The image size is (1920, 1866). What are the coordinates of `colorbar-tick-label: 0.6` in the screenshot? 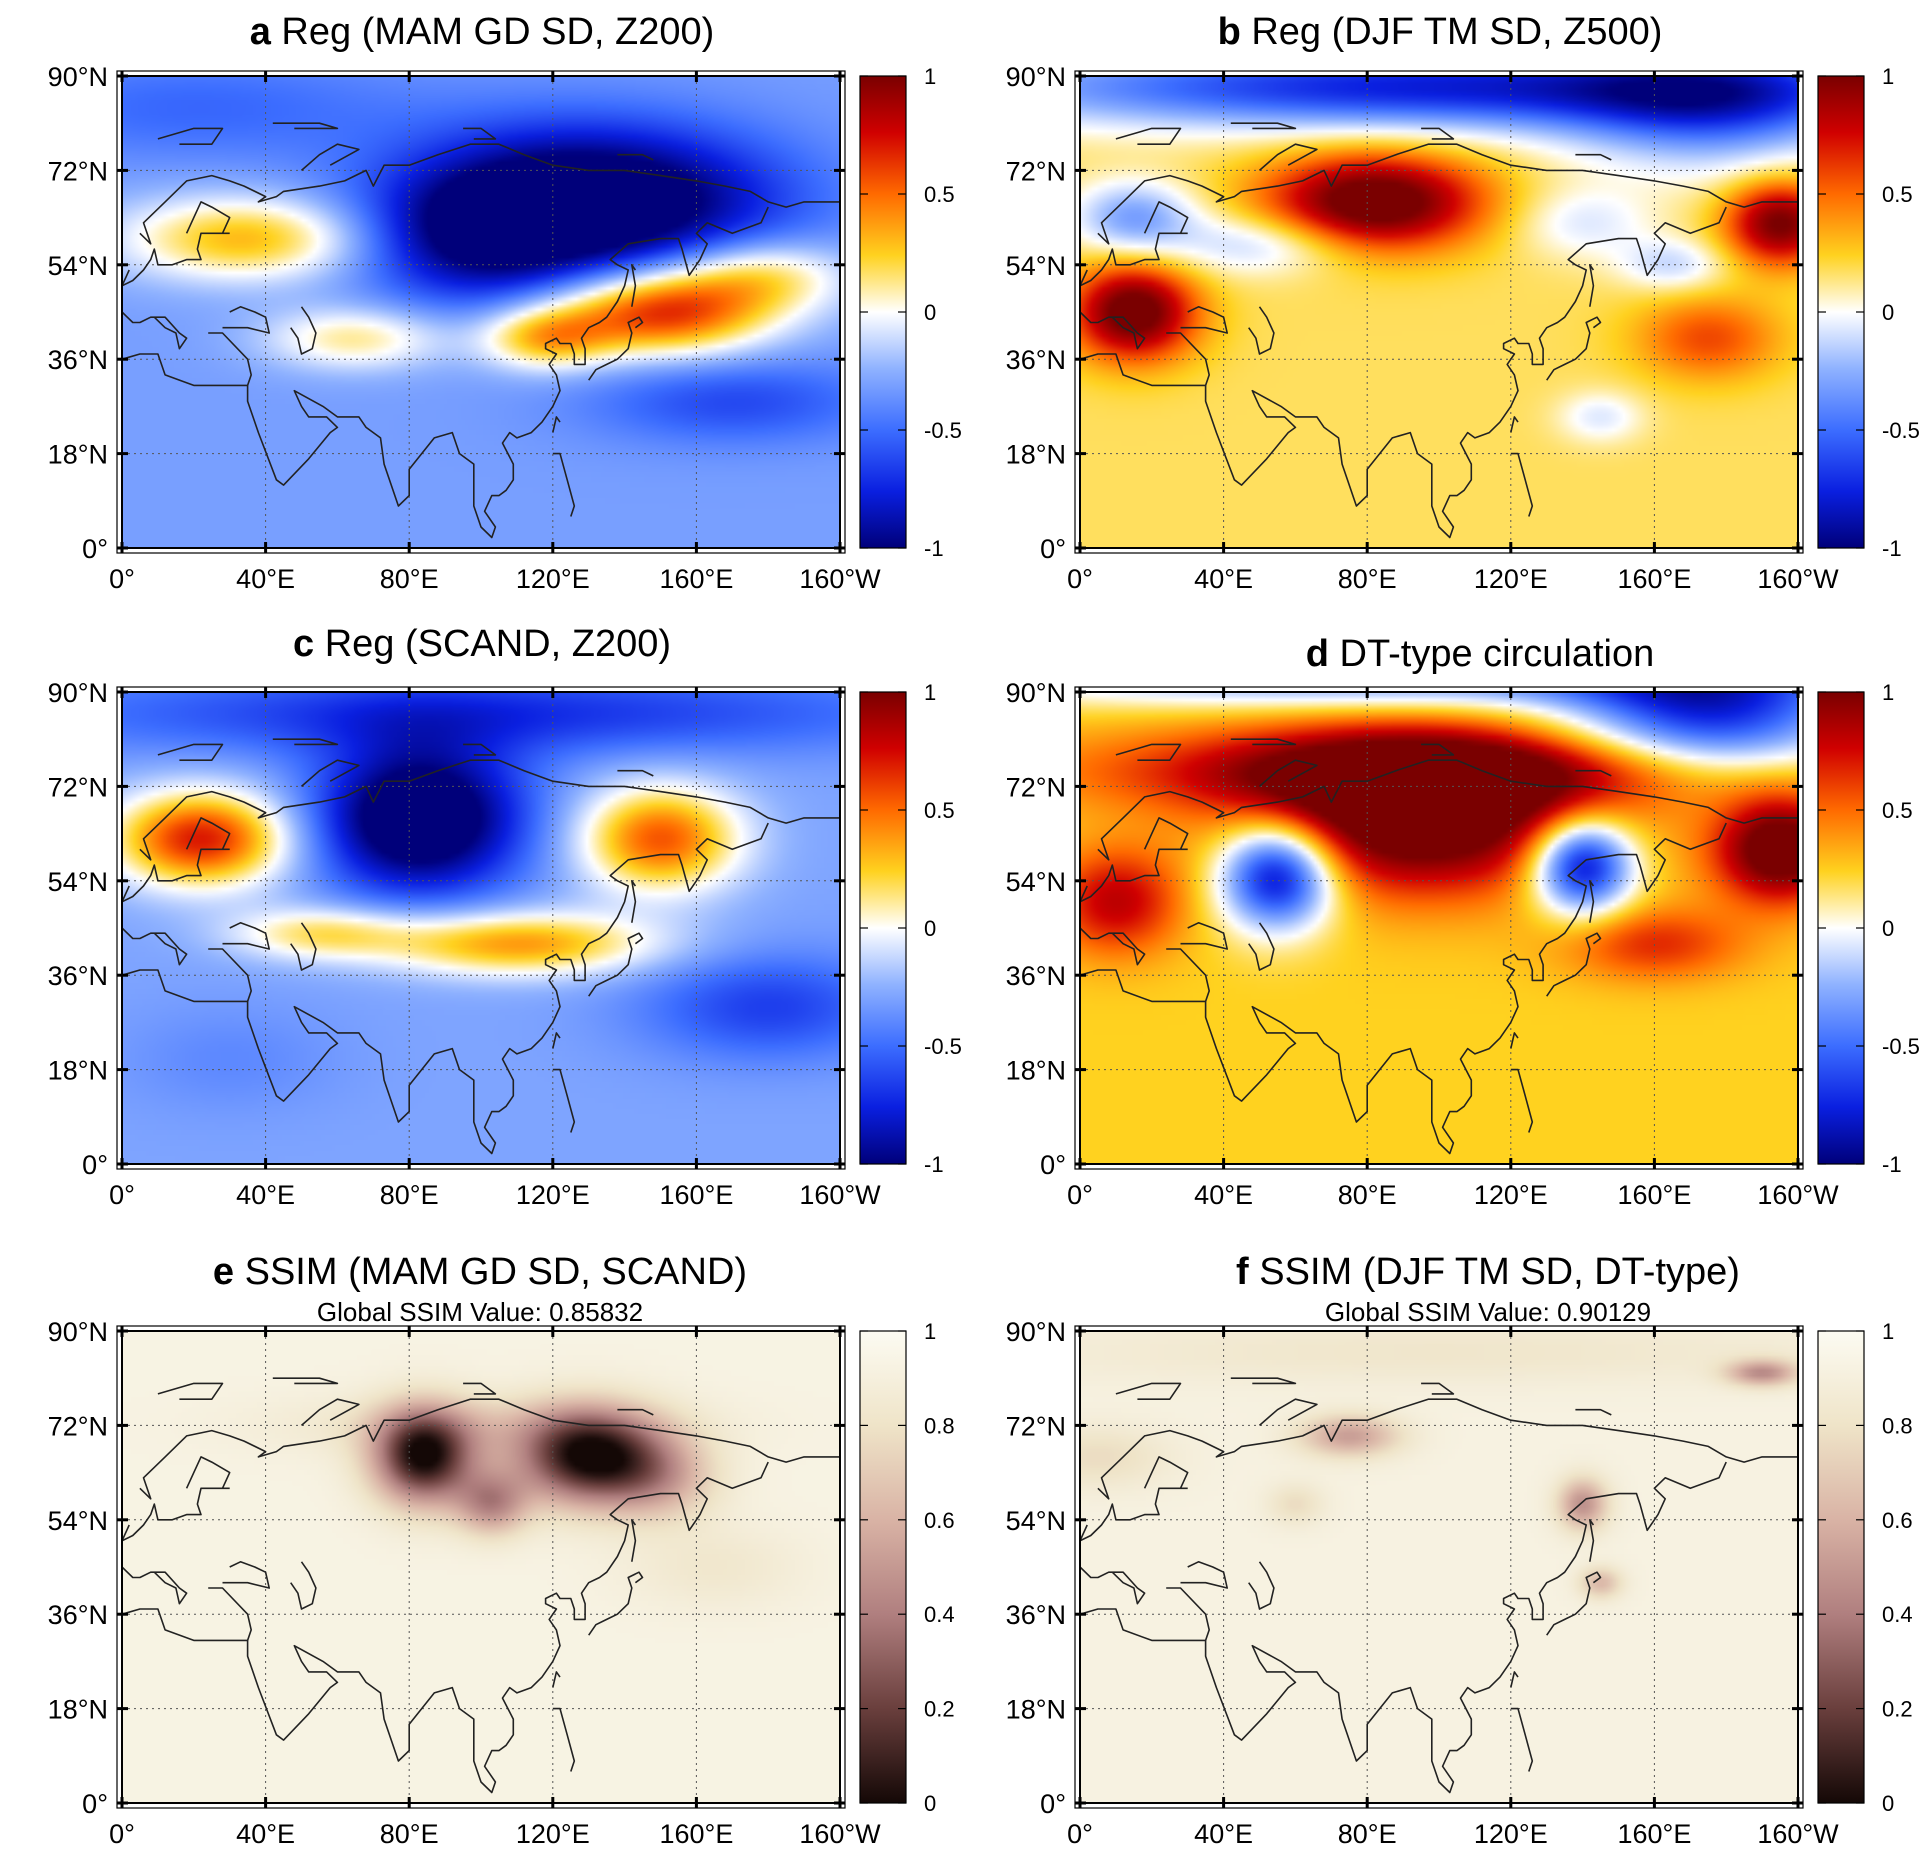 It's located at (939, 1520).